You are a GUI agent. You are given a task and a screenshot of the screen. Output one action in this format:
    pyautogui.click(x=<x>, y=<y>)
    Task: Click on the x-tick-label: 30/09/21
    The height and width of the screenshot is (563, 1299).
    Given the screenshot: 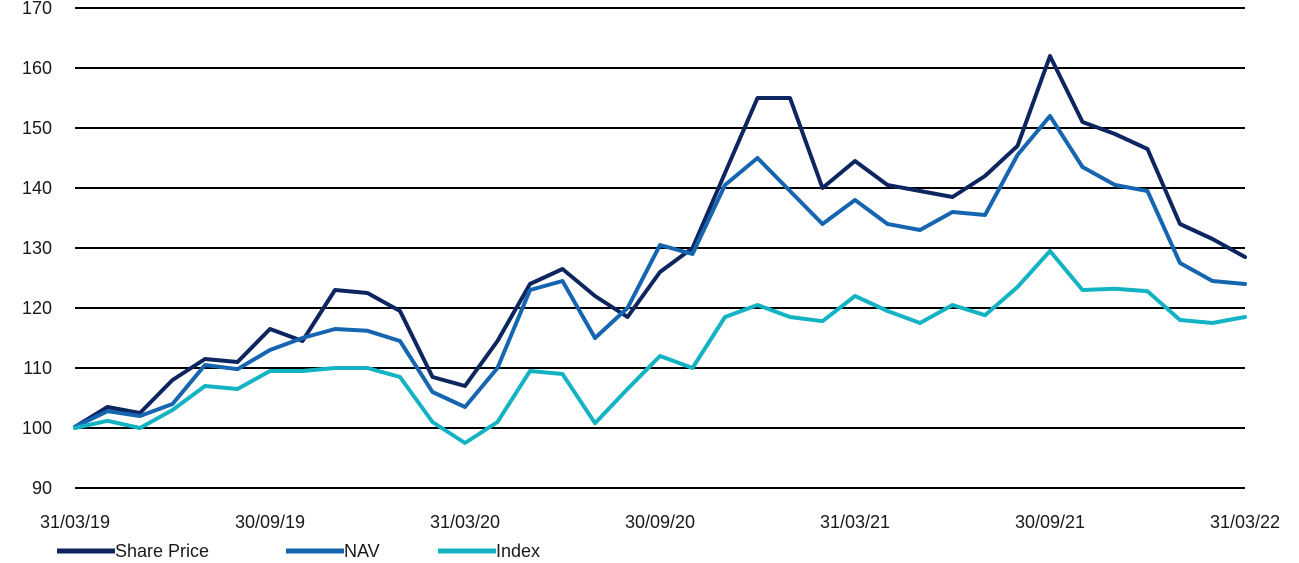 What is the action you would take?
    pyautogui.click(x=1050, y=522)
    